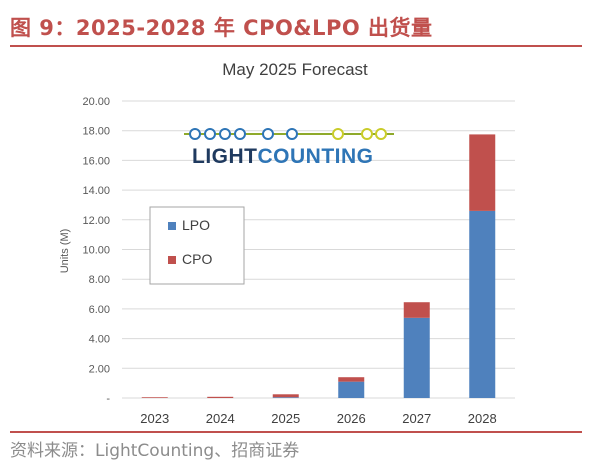 Image resolution: width=598 pixels, height=472 pixels. I want to click on bar-cpo-2026, so click(351, 379).